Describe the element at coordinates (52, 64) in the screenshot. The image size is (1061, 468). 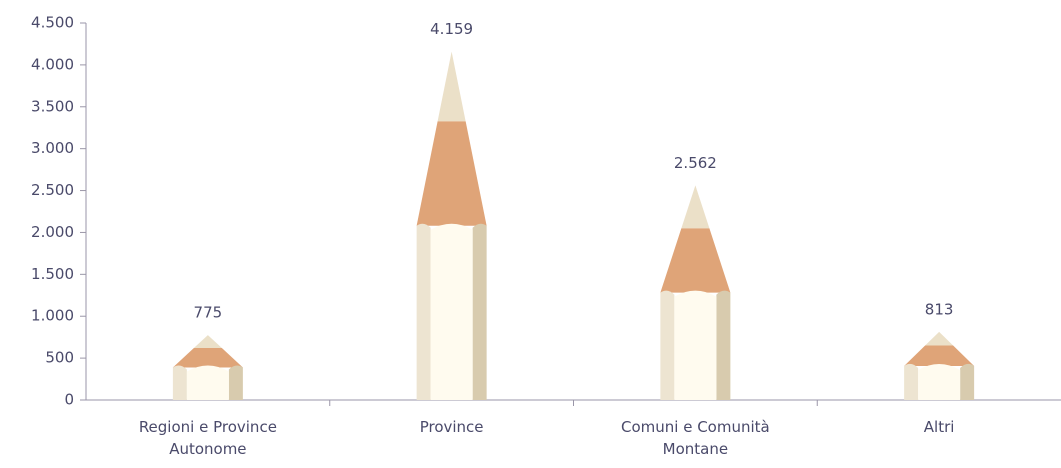
I see `y-tick-label: 4.000` at that location.